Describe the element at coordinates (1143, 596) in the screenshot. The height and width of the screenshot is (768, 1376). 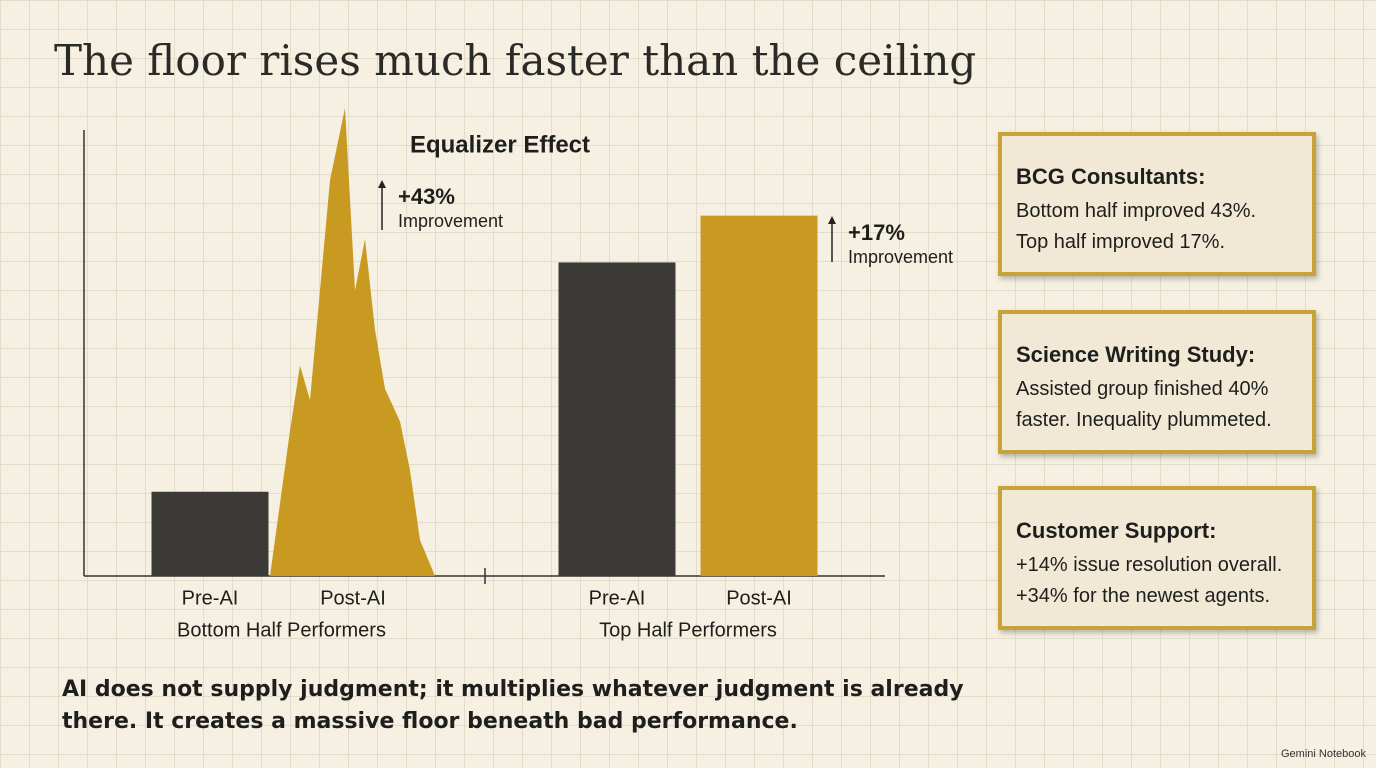
I see `card-text: +34% for the newest agents.` at that location.